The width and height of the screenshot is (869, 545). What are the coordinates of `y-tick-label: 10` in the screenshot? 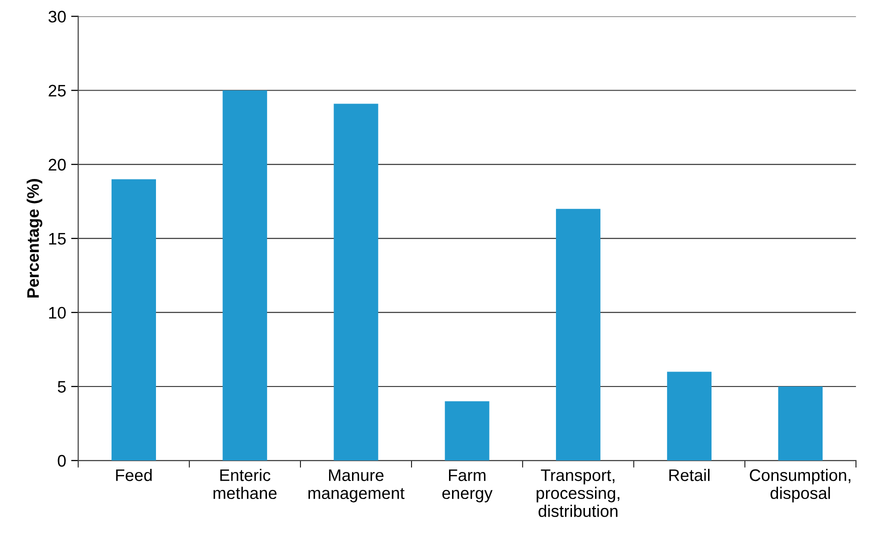 It's located at (57, 312).